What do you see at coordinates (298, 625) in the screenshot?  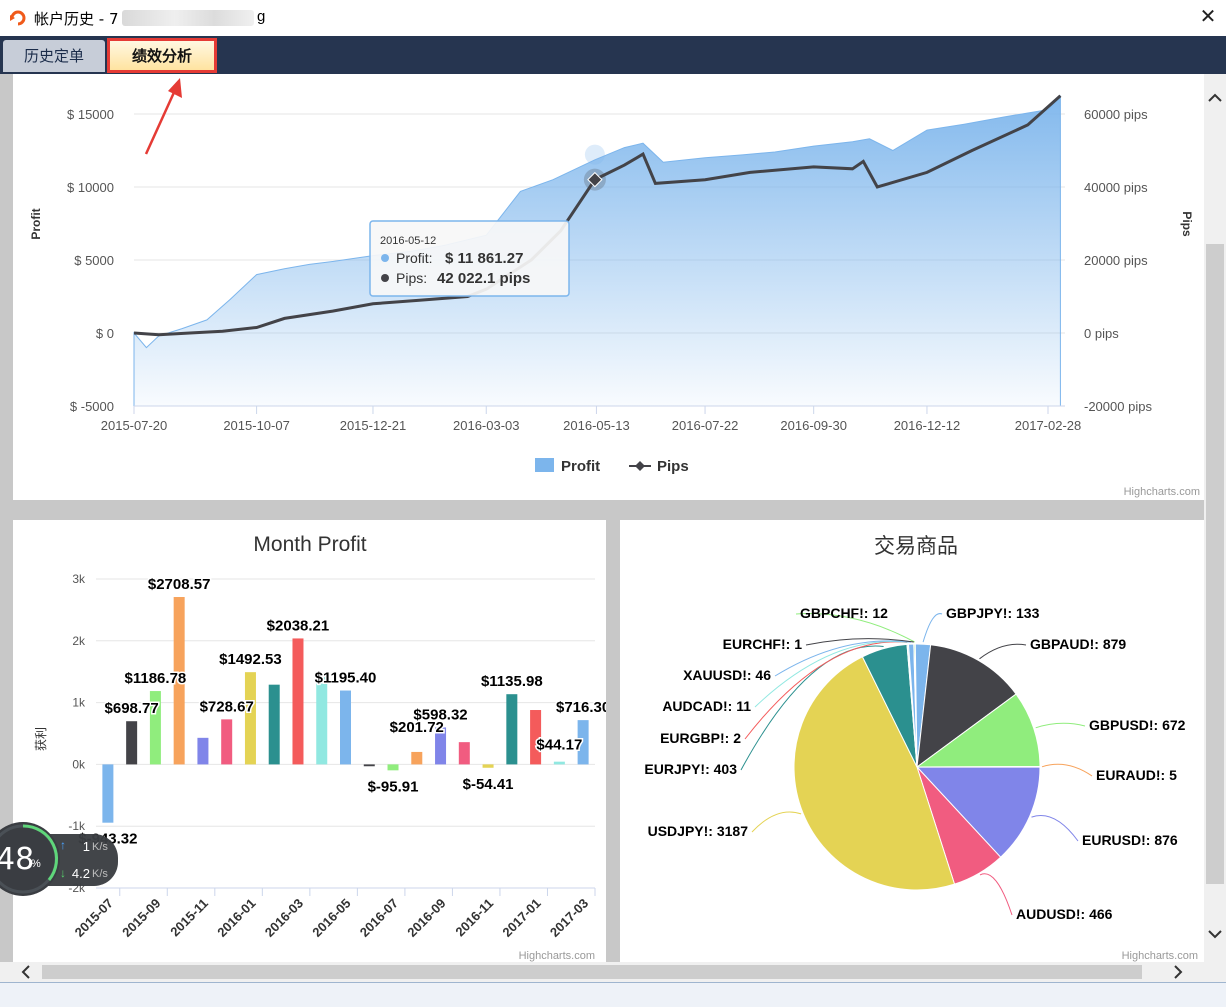 I see `bar-data-label: $2038.21` at bounding box center [298, 625].